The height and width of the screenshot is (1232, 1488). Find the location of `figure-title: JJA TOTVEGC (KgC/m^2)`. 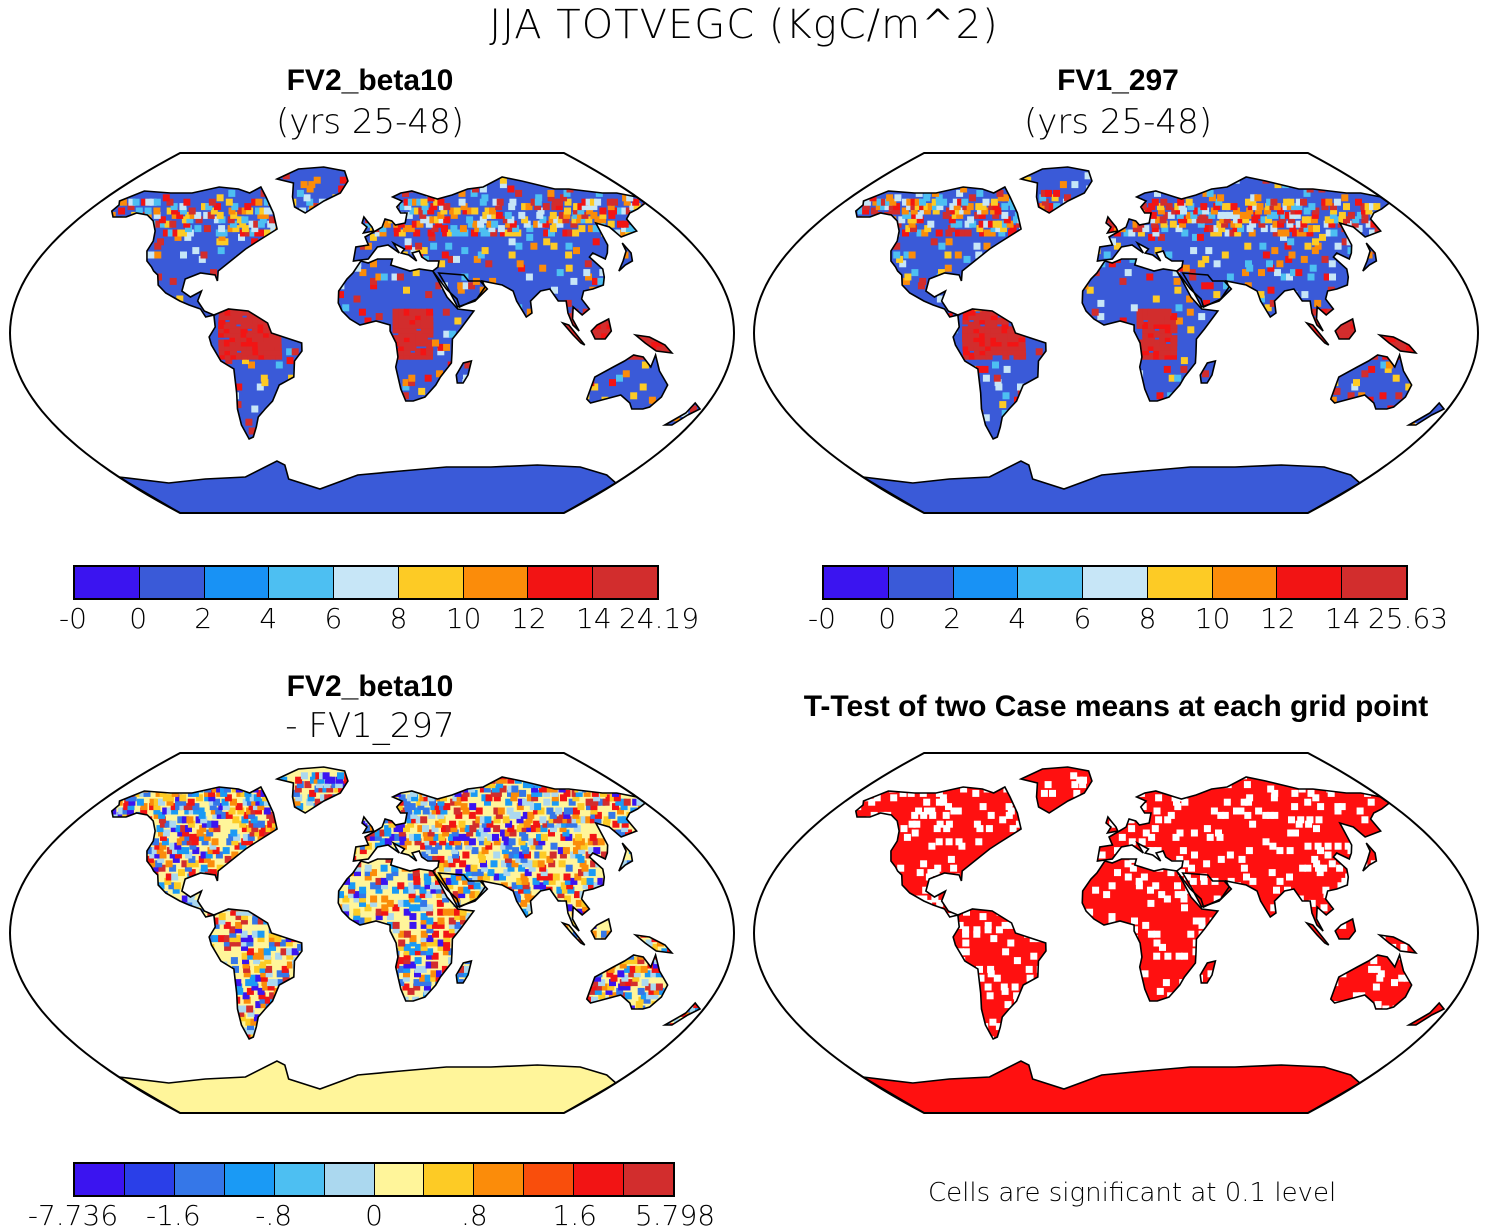

figure-title: JJA TOTVEGC (KgC/m^2) is located at coordinates (744, 25).